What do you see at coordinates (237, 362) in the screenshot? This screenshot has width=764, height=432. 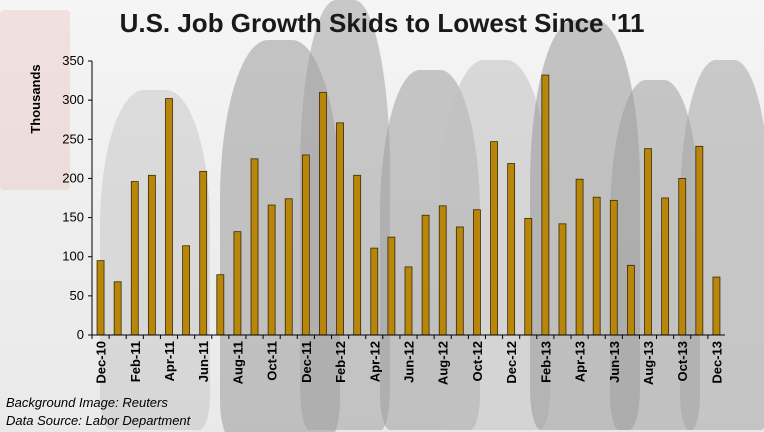 I see `x-tick-label: Aug-11` at bounding box center [237, 362].